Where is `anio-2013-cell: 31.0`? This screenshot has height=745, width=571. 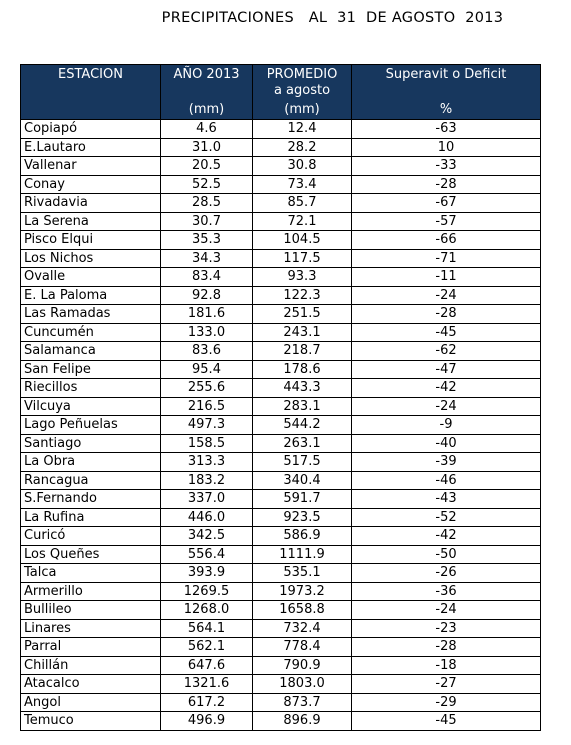 anio-2013-cell: 31.0 is located at coordinates (207, 147).